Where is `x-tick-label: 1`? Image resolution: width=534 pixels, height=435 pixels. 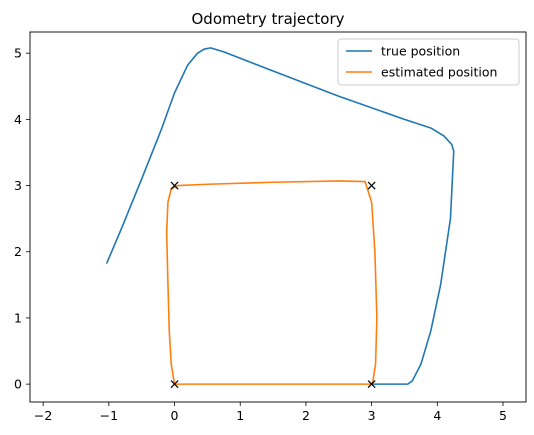
x-tick-label: 1 is located at coordinates (240, 415).